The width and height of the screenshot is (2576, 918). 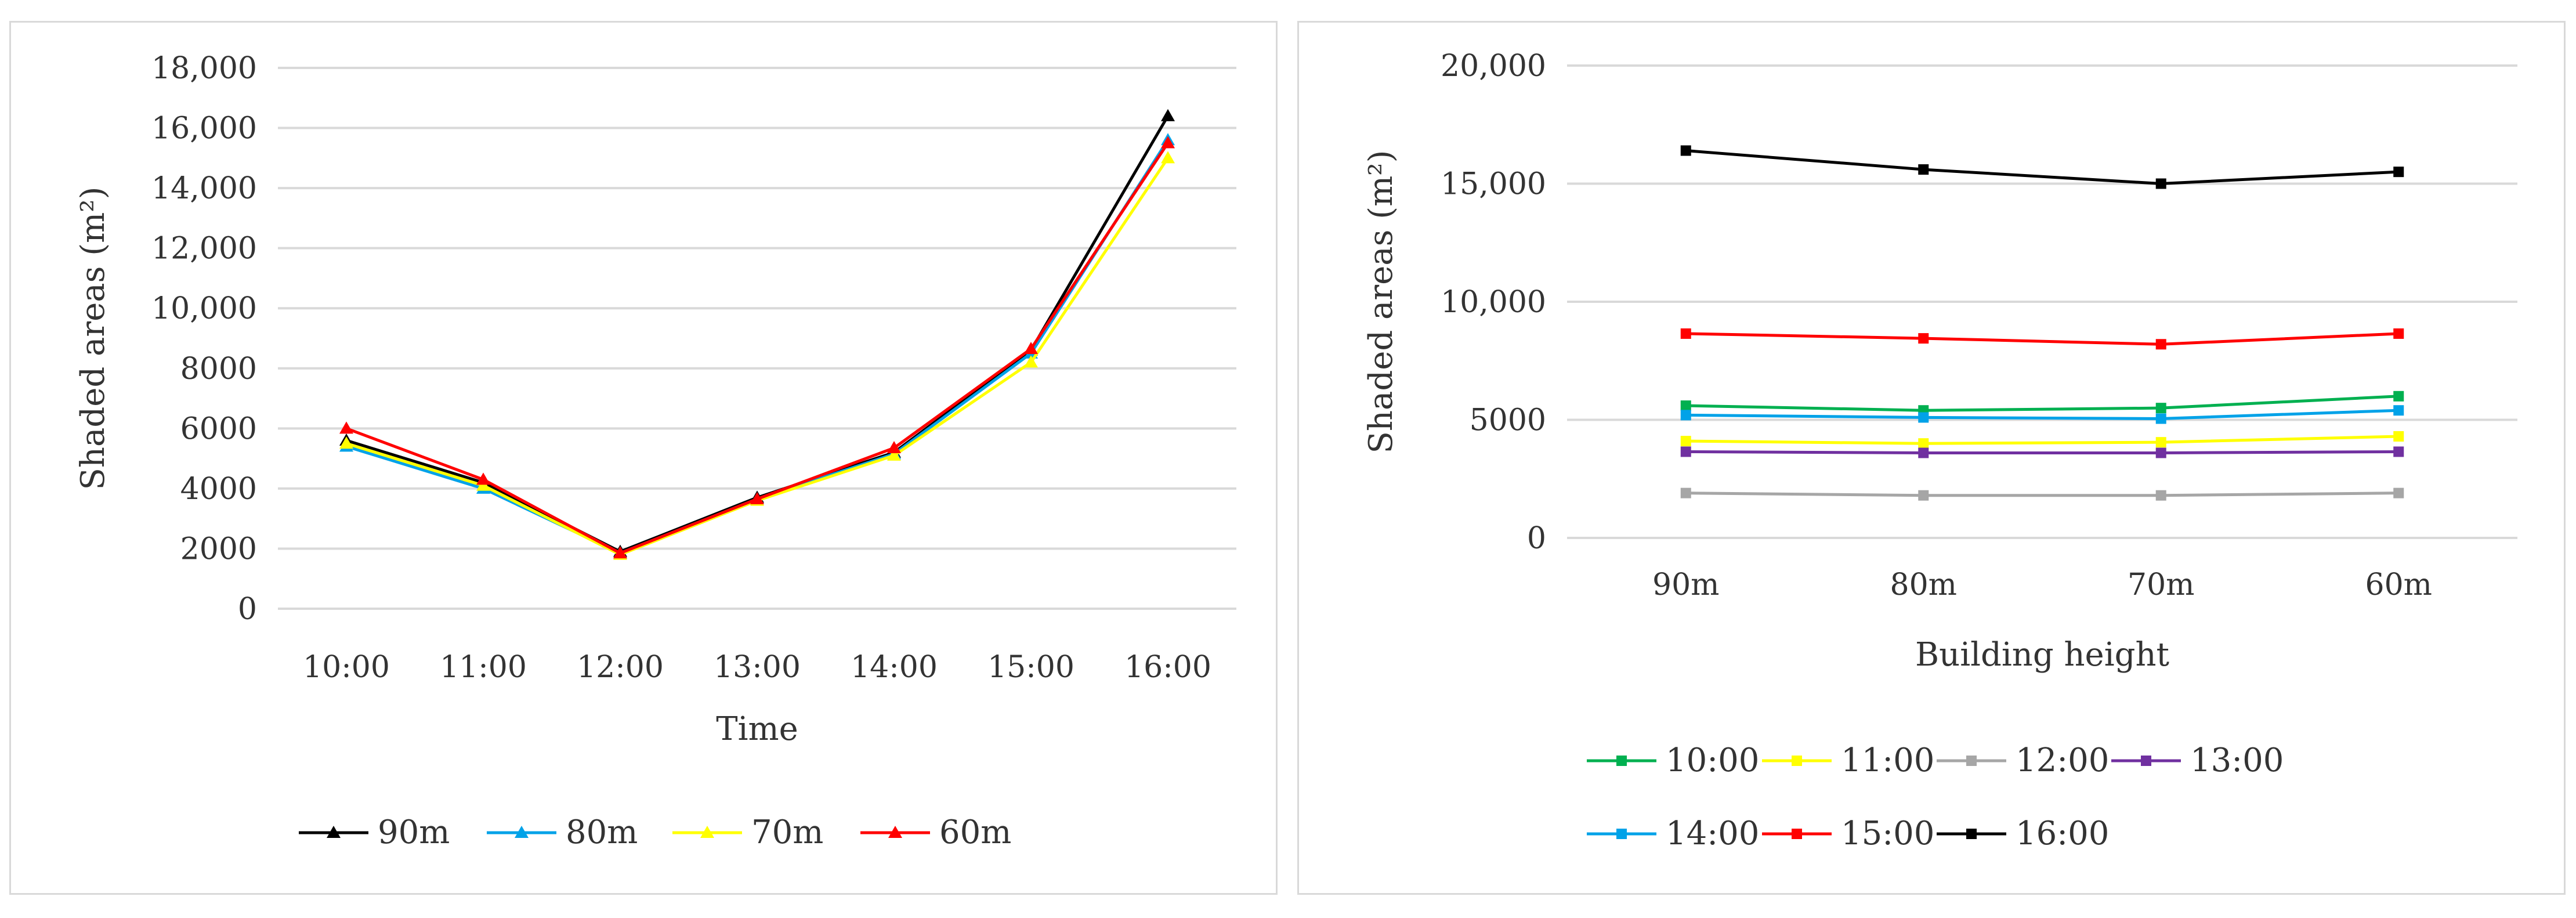 I want to click on y-tick-label: 12,000, so click(x=204, y=249).